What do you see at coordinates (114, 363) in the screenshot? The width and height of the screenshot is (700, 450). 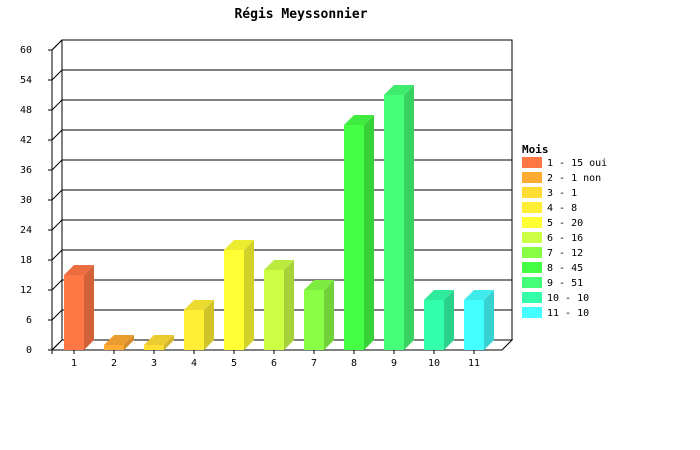 I see `x-tick-label: 2` at bounding box center [114, 363].